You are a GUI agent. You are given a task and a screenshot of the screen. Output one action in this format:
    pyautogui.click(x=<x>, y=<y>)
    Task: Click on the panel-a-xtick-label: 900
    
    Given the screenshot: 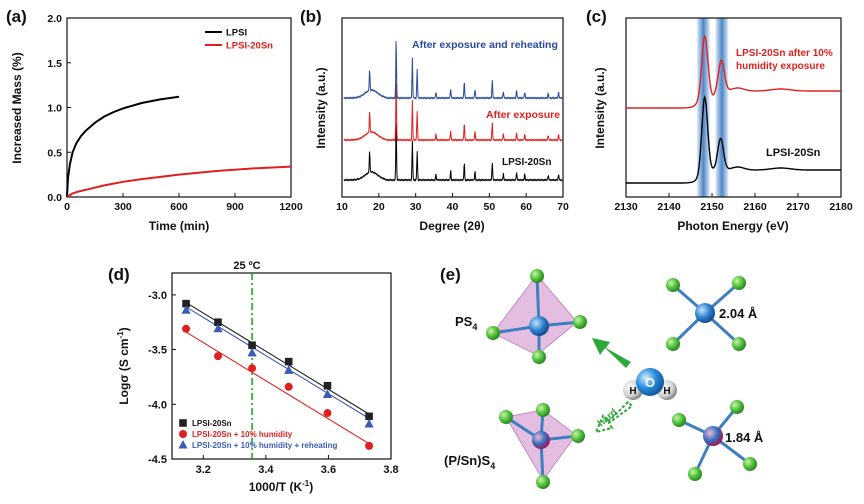 What is the action you would take?
    pyautogui.click(x=235, y=207)
    